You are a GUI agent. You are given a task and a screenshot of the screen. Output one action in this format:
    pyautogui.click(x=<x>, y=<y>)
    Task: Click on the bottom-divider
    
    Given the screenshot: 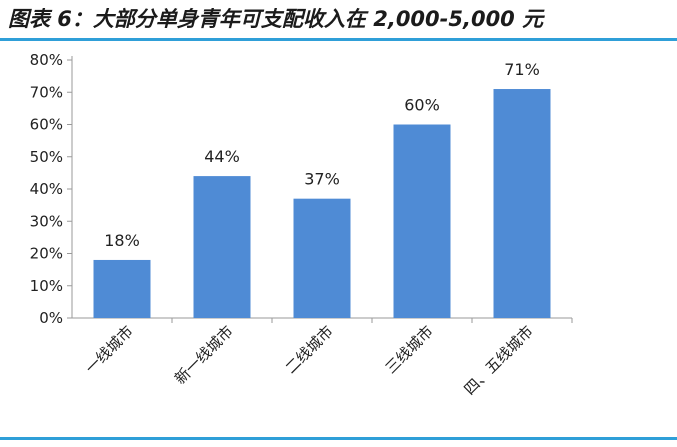 What is the action you would take?
    pyautogui.click(x=338, y=438)
    